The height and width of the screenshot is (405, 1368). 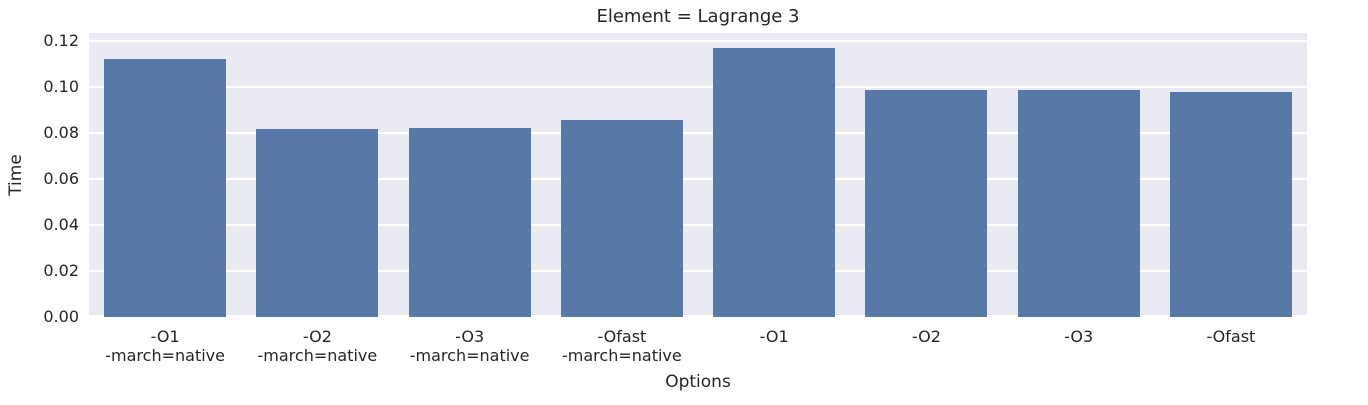 I want to click on x-tick-label: -O2, so click(x=926, y=336).